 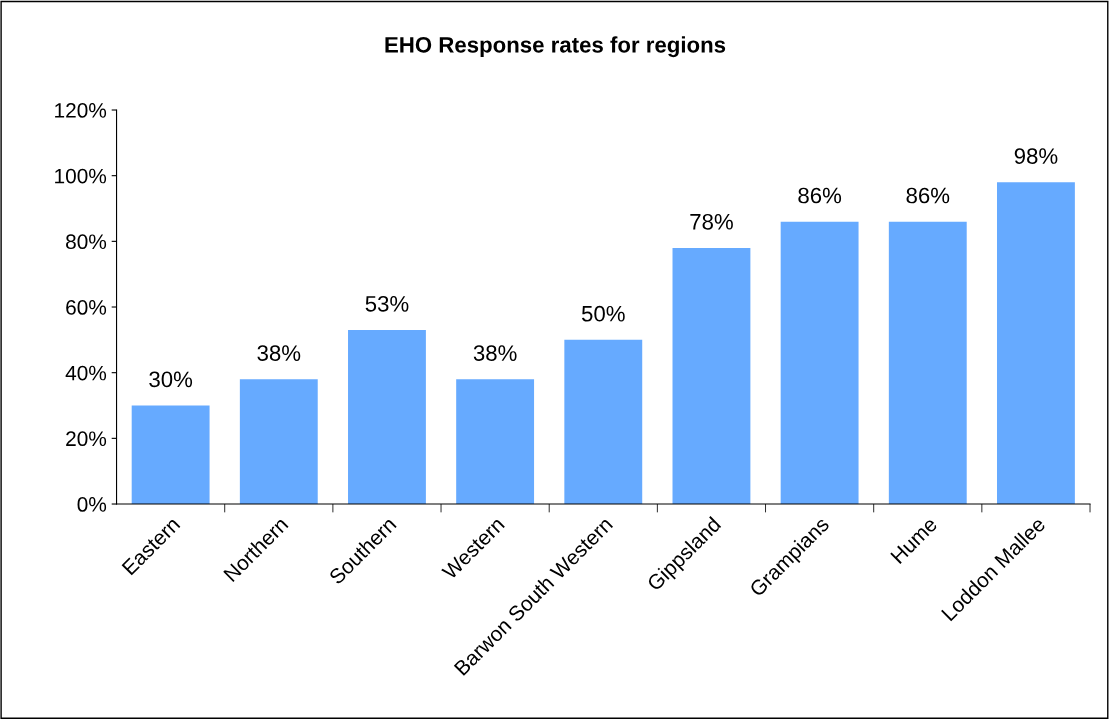 I want to click on y-tick-label: 60%, so click(x=86, y=307).